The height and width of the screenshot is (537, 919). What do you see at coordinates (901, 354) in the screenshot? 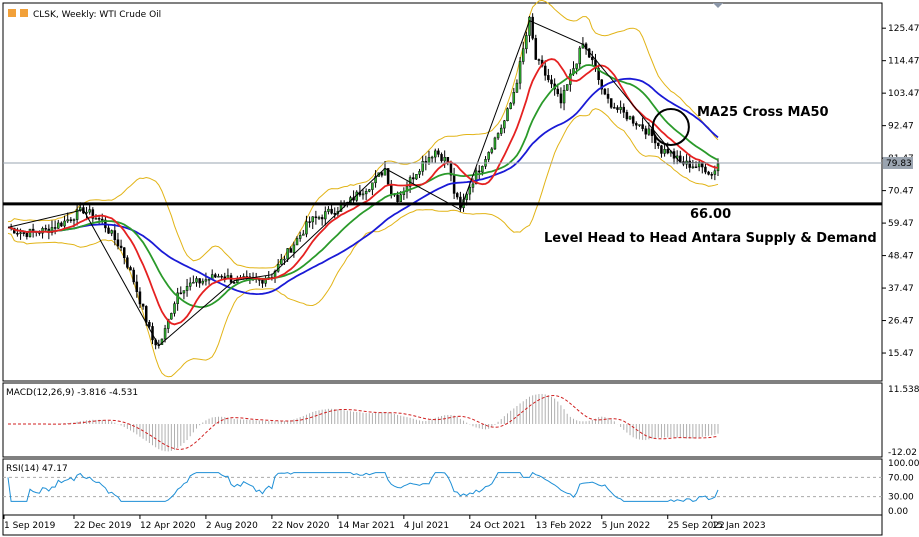
I see `price-tick-label: 15.47` at bounding box center [901, 354].